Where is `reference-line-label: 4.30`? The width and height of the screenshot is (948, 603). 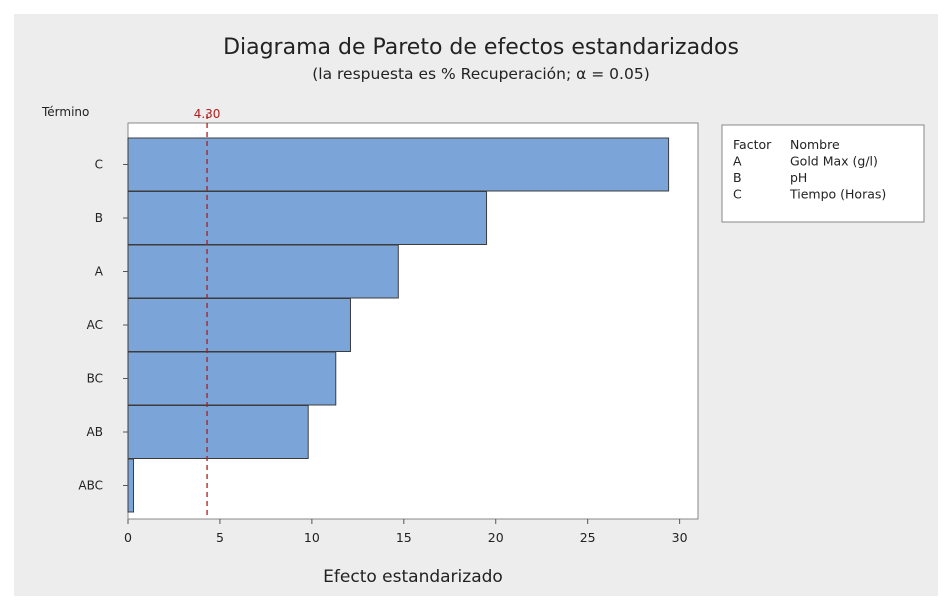 reference-line-label: 4.30 is located at coordinates (207, 114).